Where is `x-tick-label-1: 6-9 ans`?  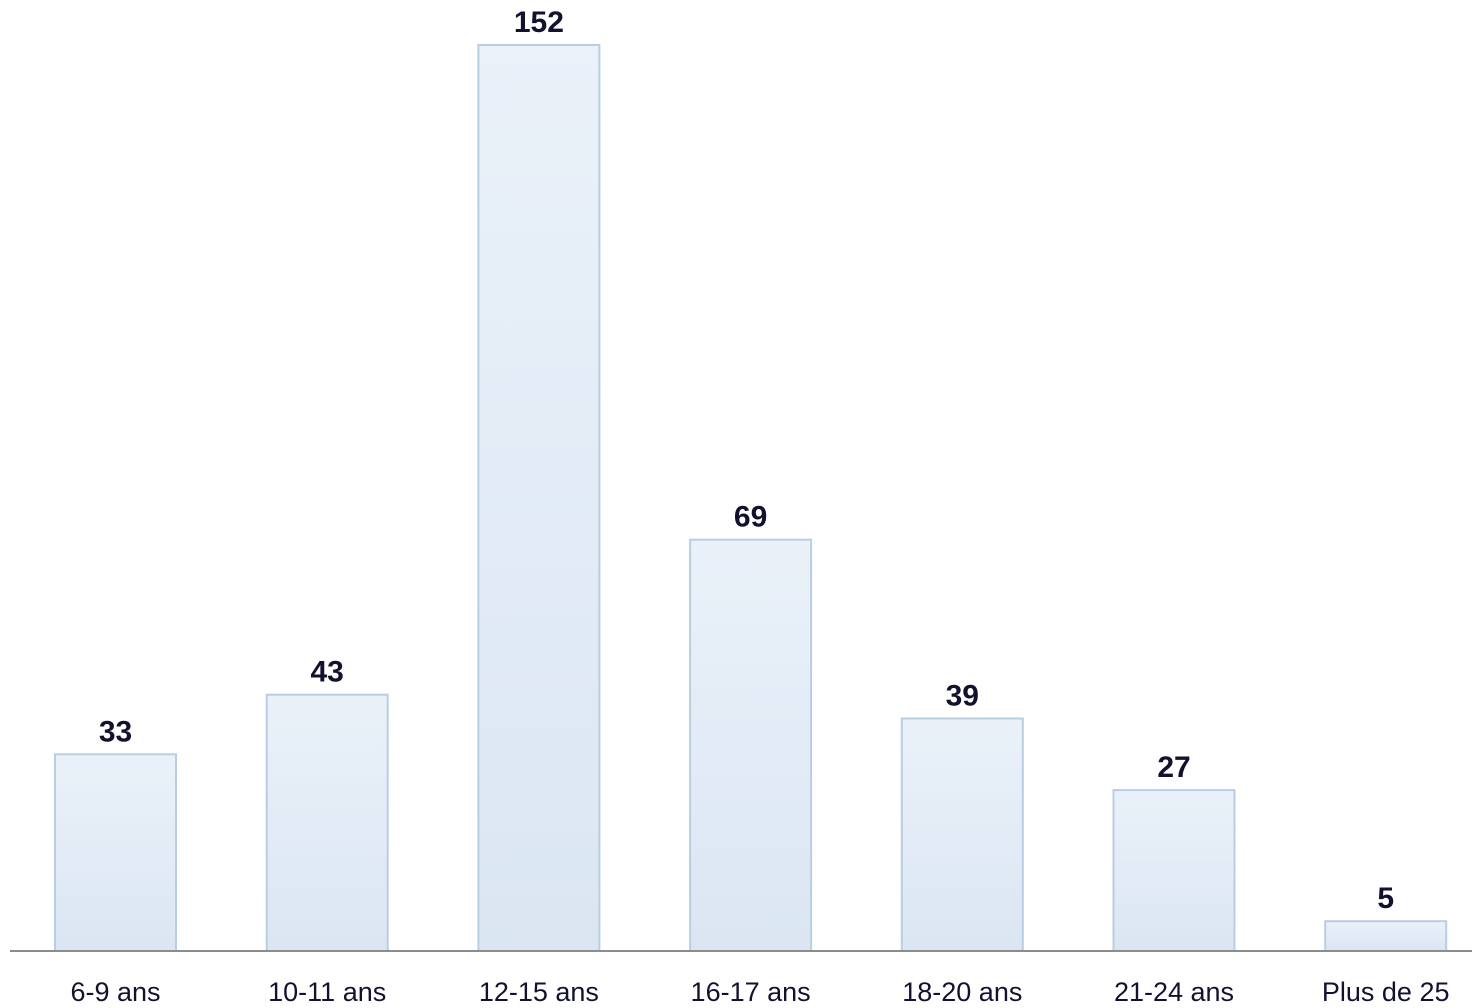 x-tick-label-1: 6-9 ans is located at coordinates (115, 992).